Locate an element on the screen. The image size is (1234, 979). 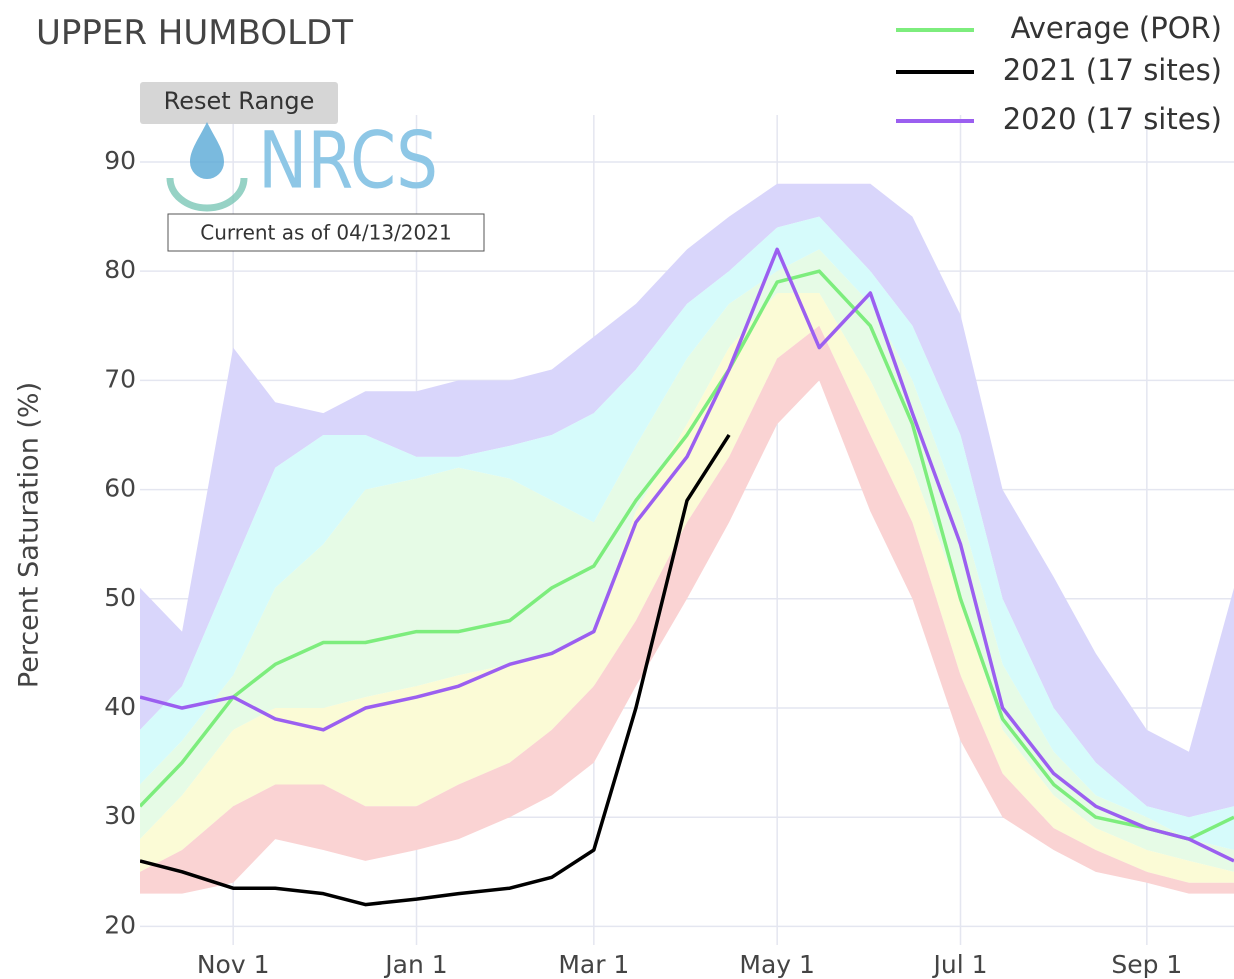
logo is located at coordinates (207, 167).